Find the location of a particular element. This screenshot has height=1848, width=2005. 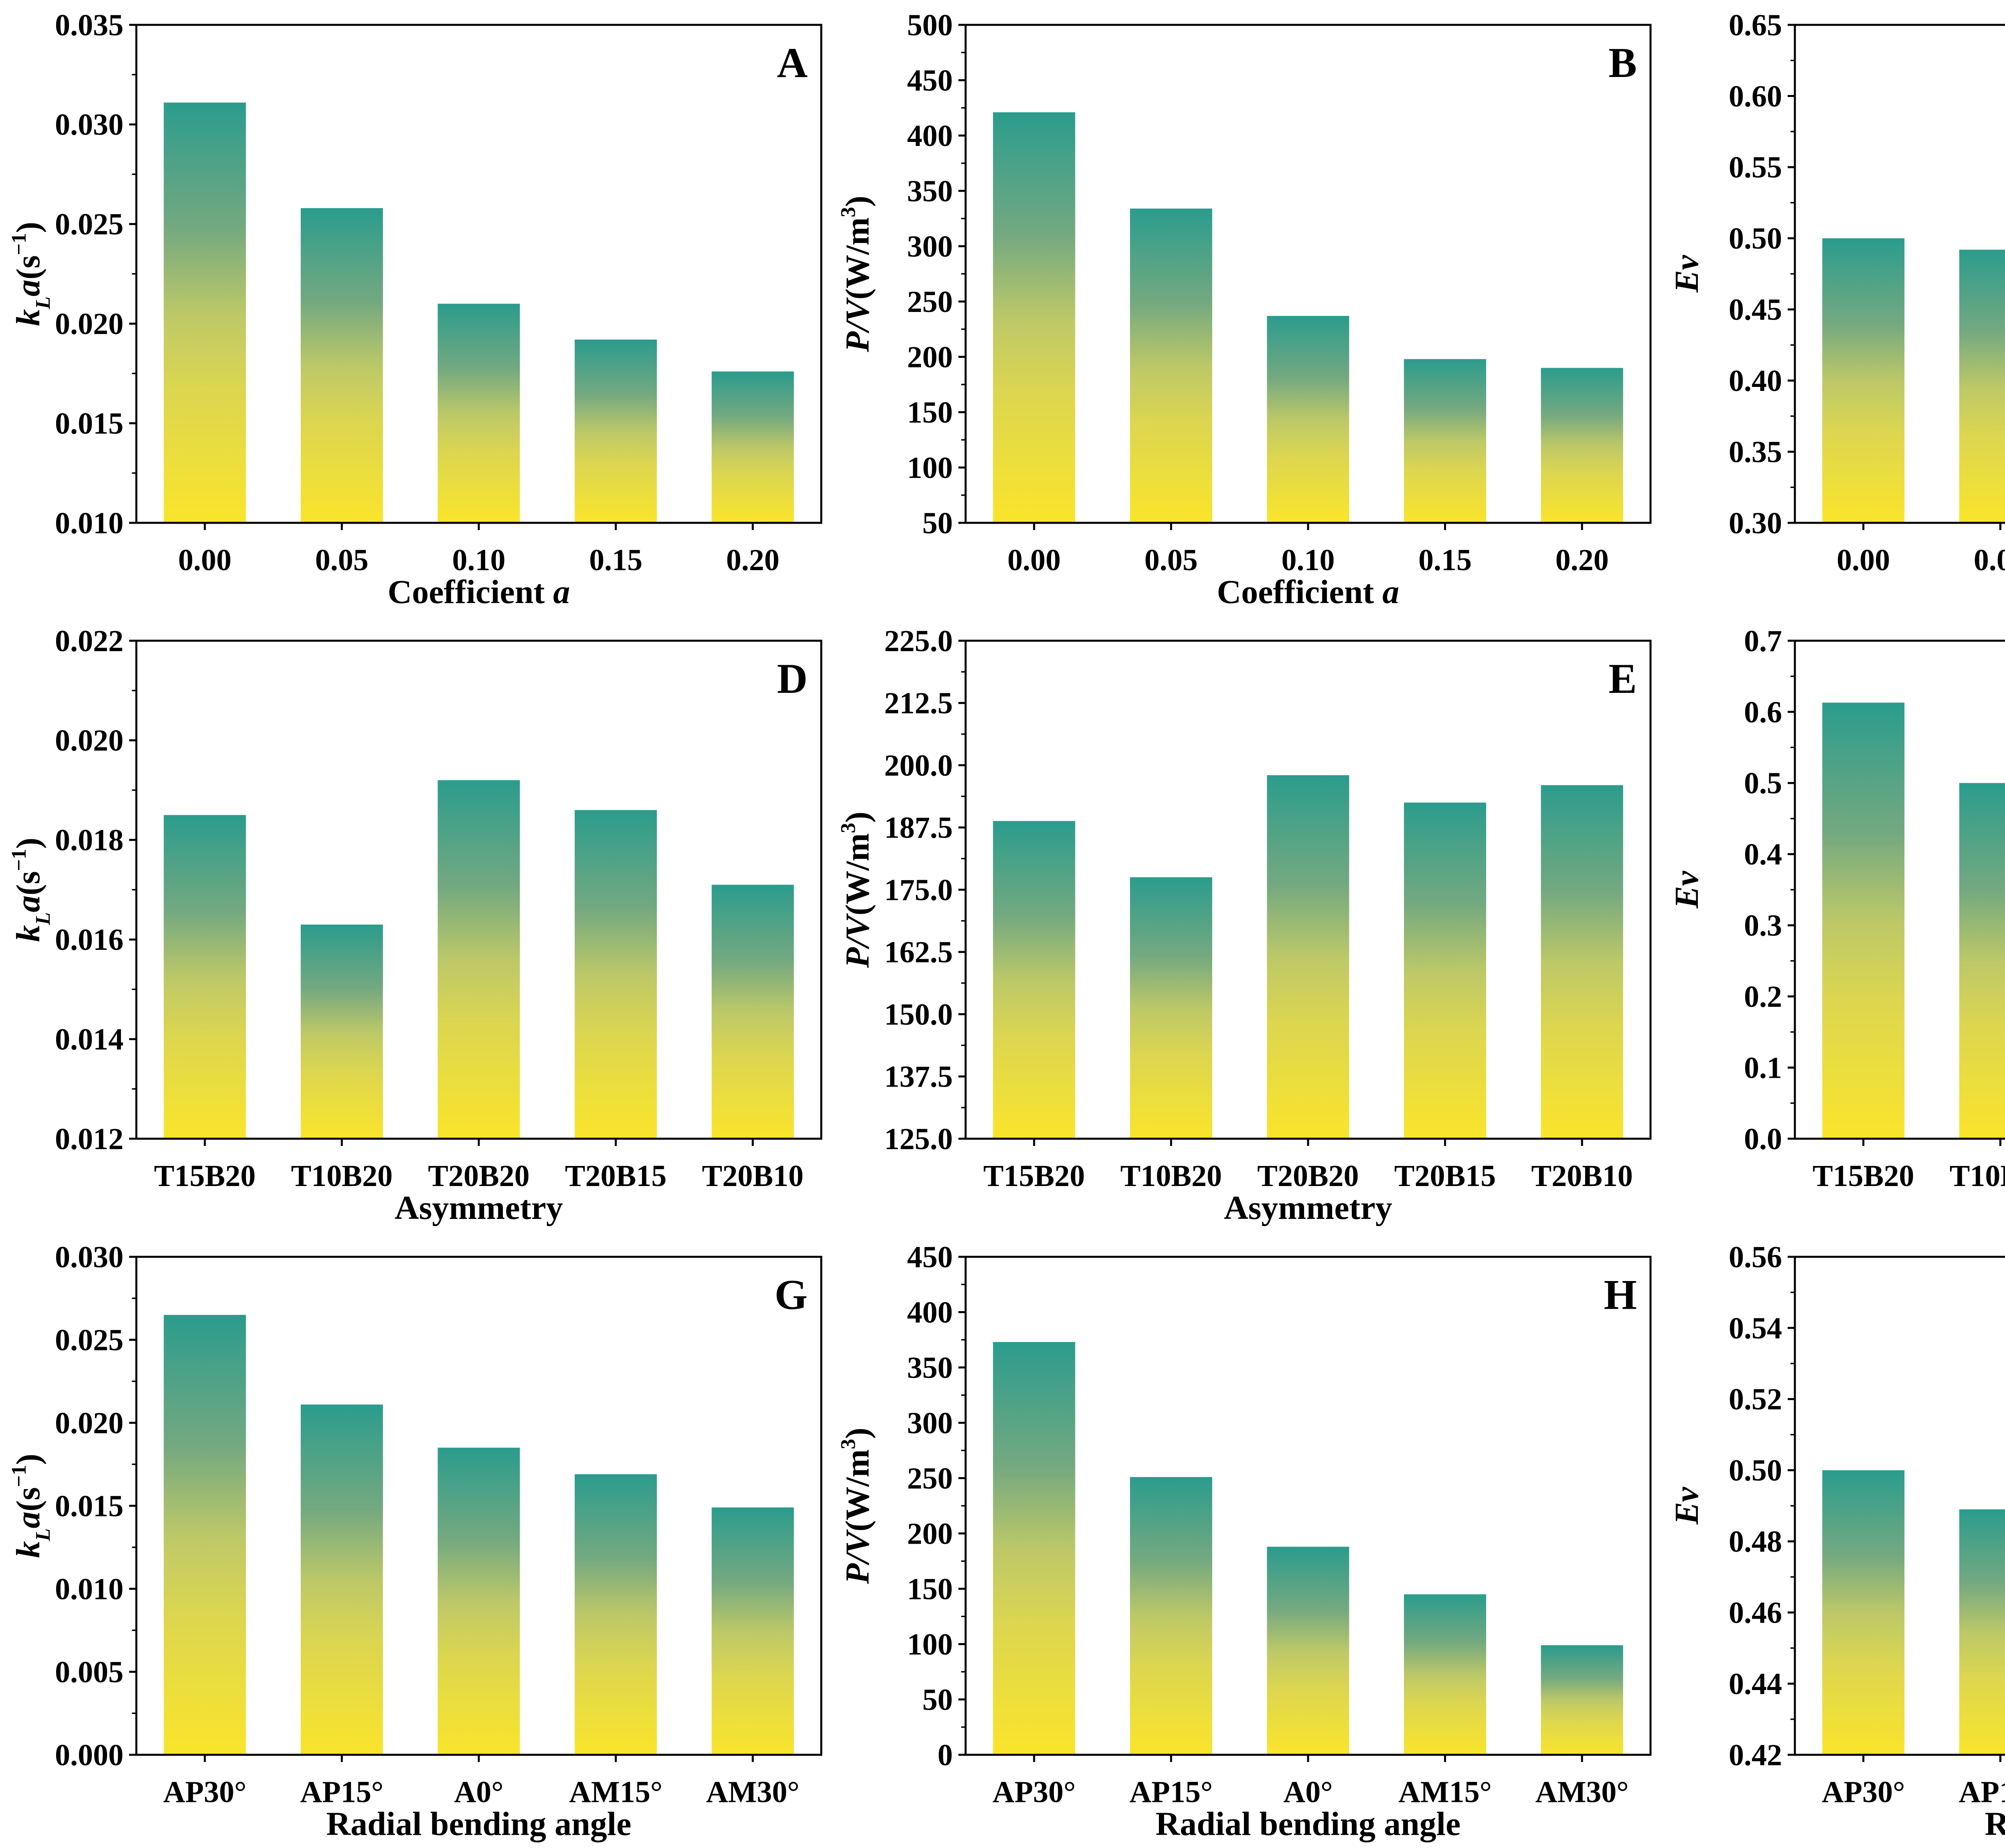

y-tick-label: 0.020 is located at coordinates (89, 1423).